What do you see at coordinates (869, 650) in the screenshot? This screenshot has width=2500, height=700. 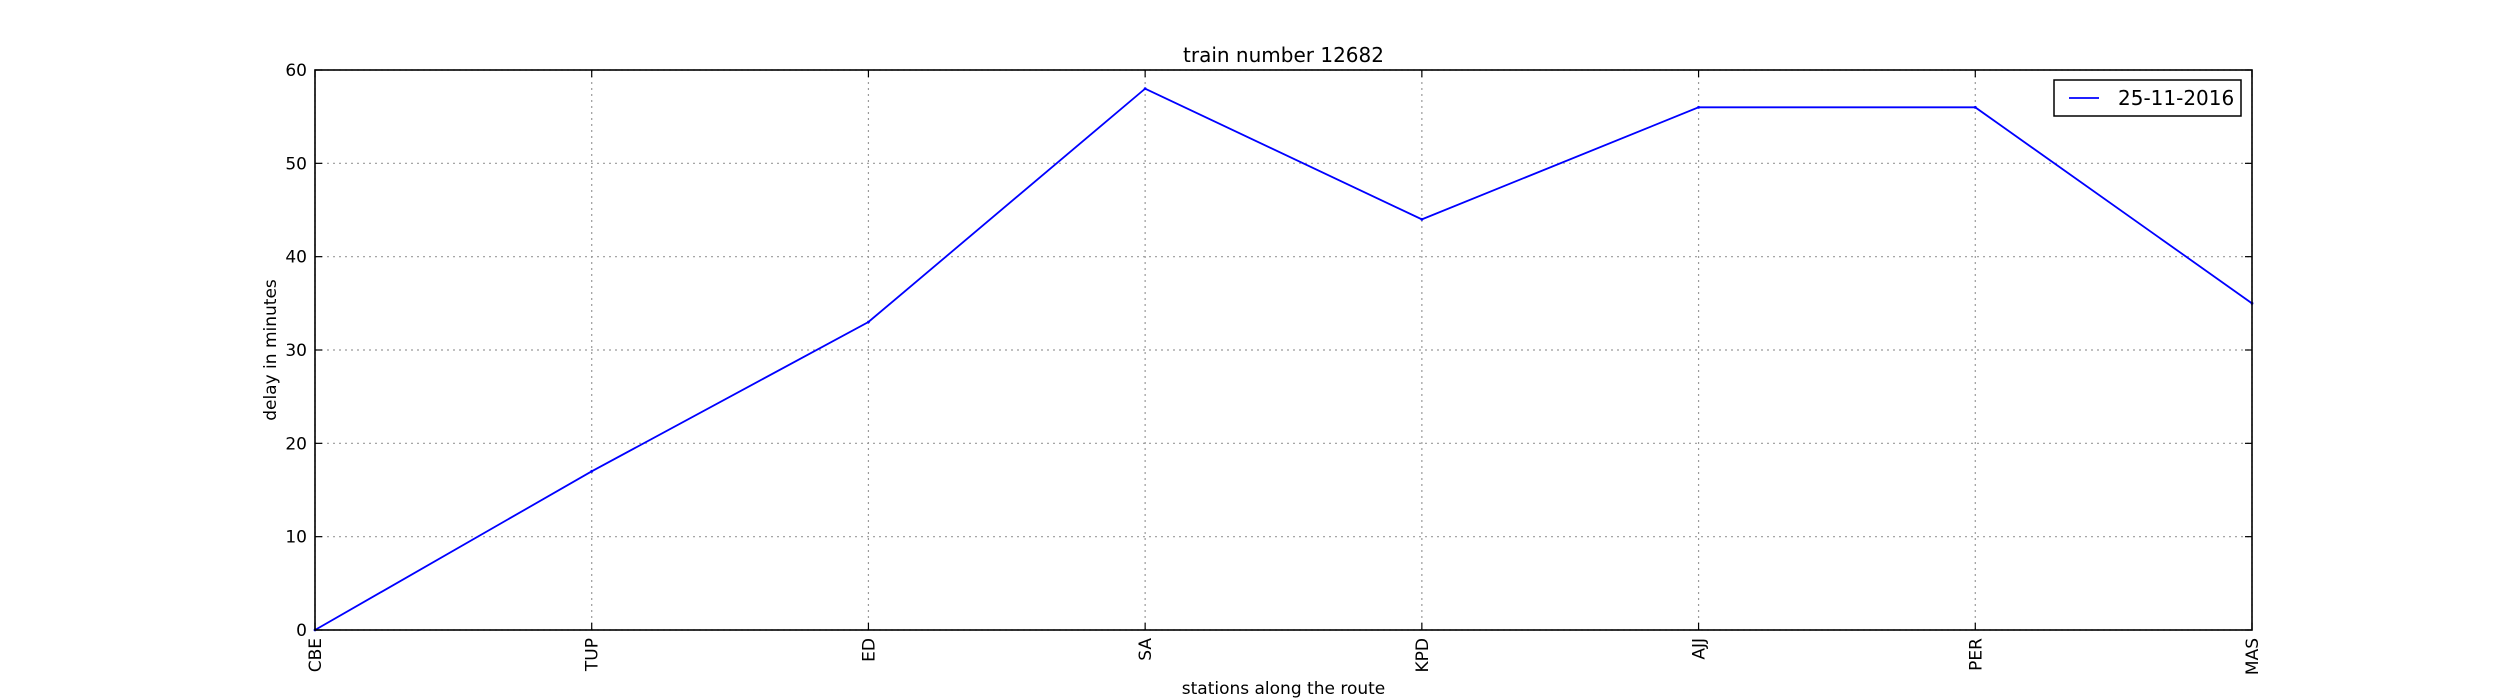 I see `x-tick-label: ED` at bounding box center [869, 650].